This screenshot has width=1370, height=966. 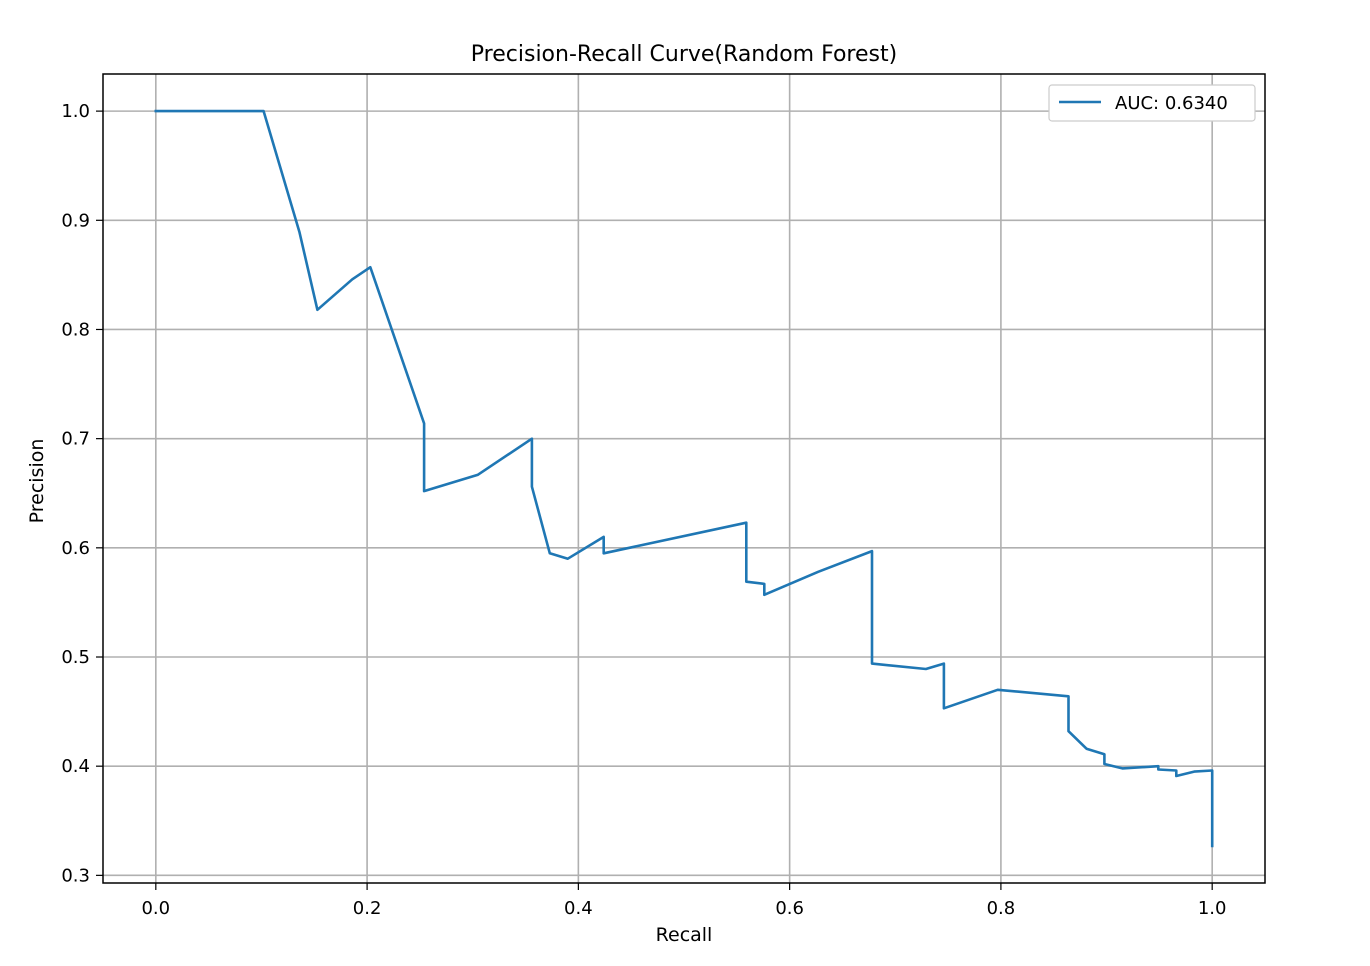 What do you see at coordinates (75, 111) in the screenshot?
I see `y-tick-label: 1.0` at bounding box center [75, 111].